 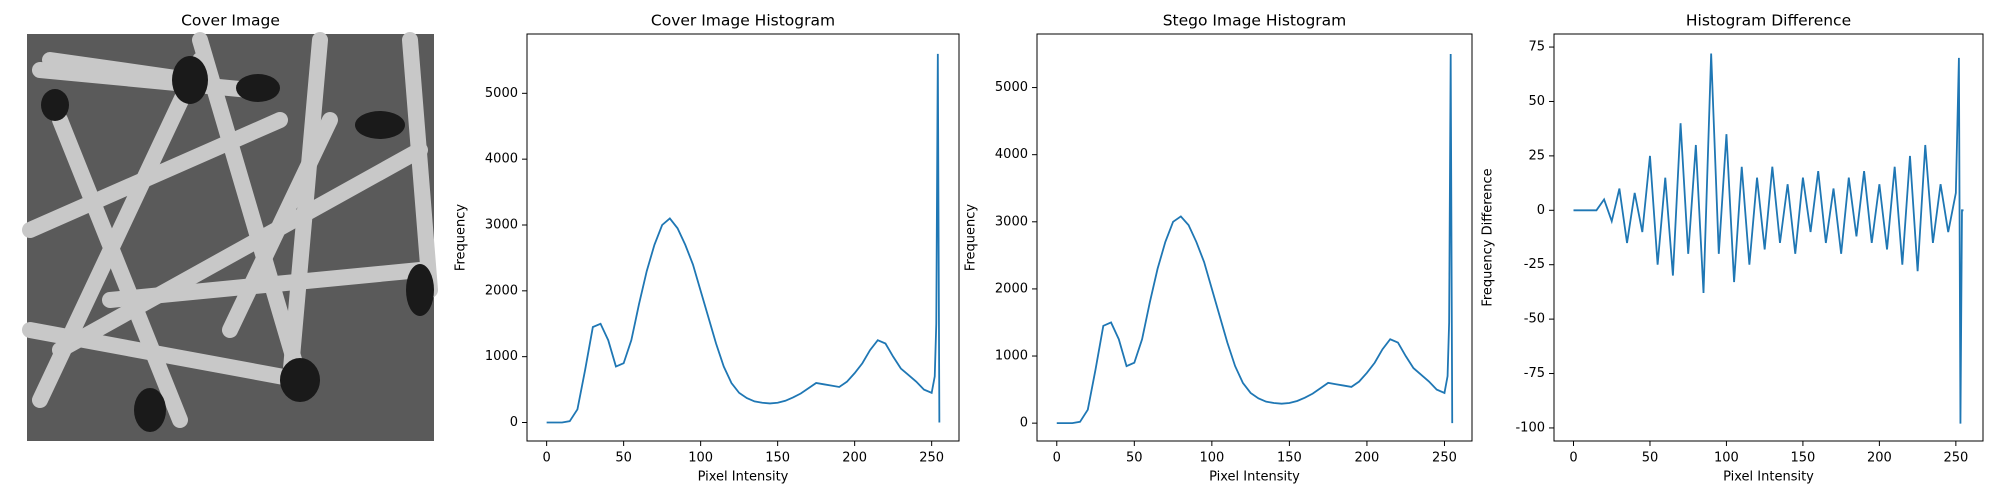 I want to click on chart-title: Stego Image Histogram, so click(x=1255, y=21).